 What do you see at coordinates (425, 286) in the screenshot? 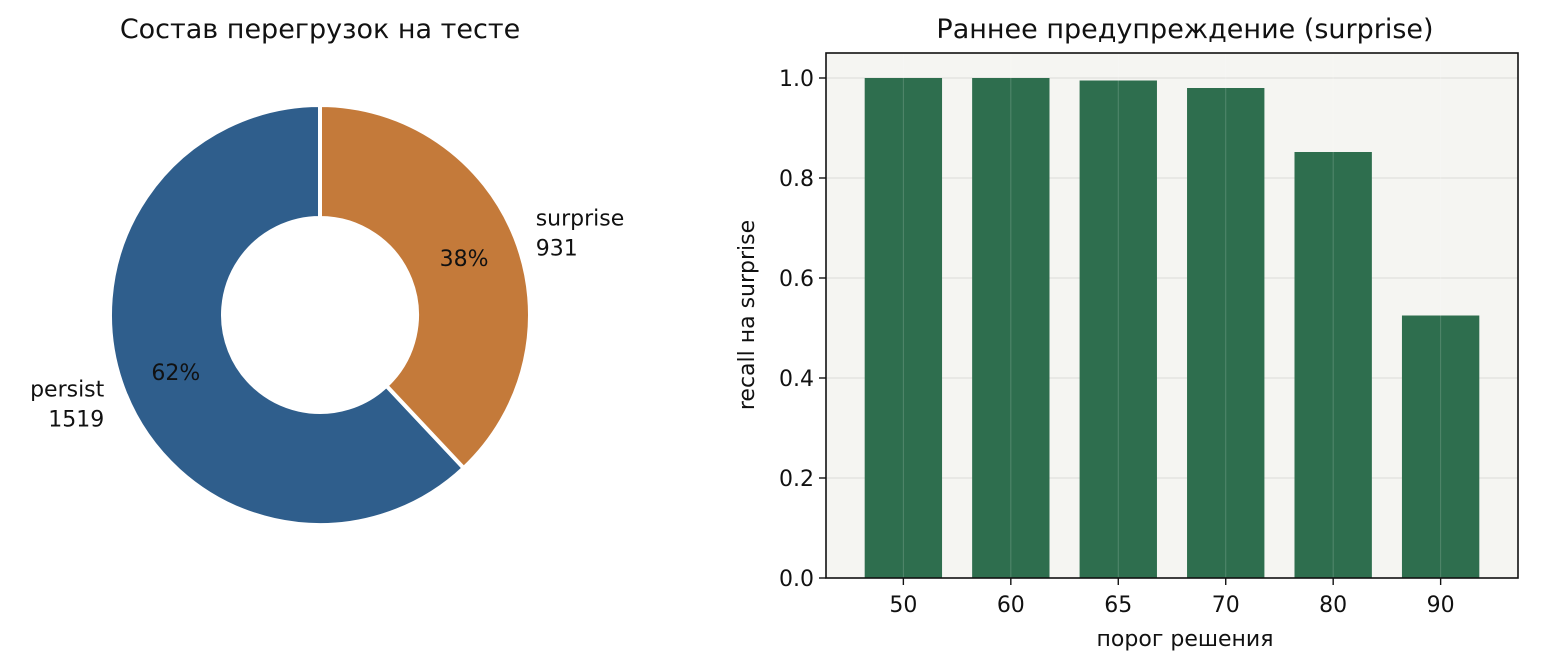
I see `donut-slice-surprise` at bounding box center [425, 286].